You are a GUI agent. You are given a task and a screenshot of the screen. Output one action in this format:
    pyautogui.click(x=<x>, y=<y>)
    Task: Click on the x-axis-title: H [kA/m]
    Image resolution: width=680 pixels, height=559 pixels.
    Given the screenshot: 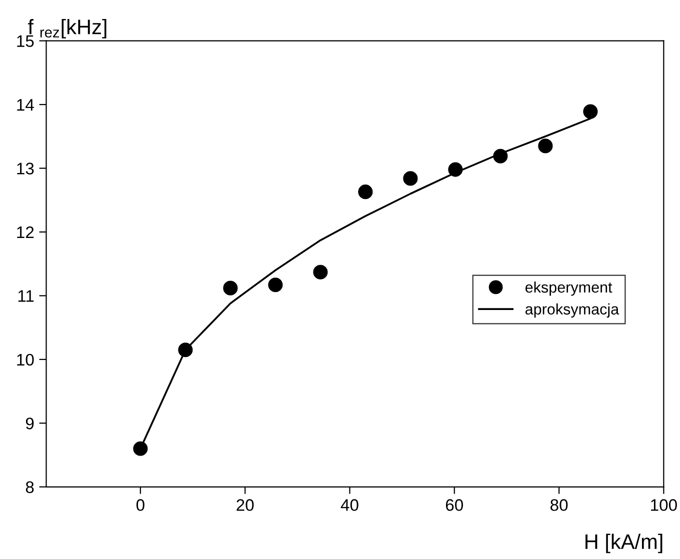 What is the action you would take?
    pyautogui.click(x=624, y=544)
    